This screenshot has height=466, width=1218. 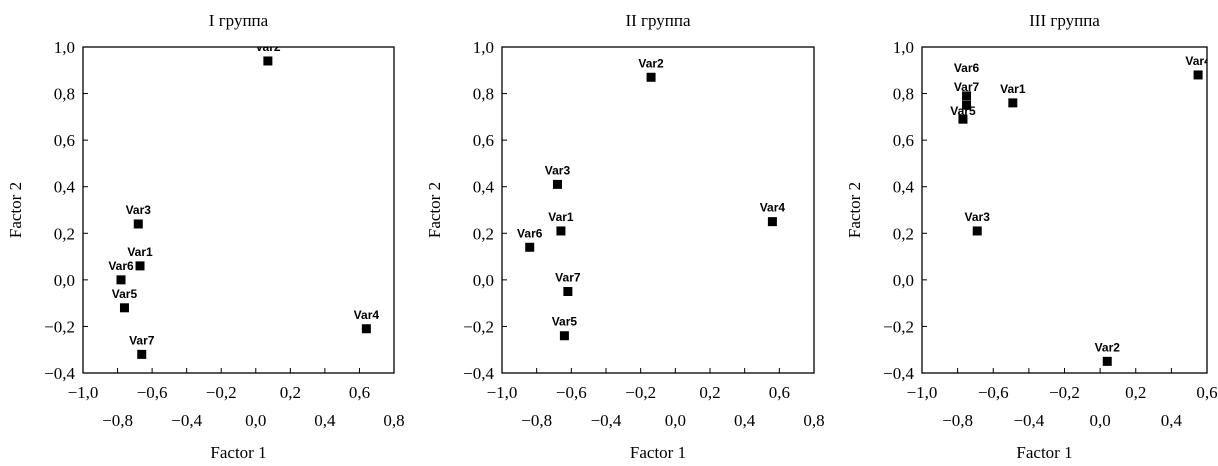 What do you see at coordinates (121, 280) in the screenshot?
I see `data-point-var6` at bounding box center [121, 280].